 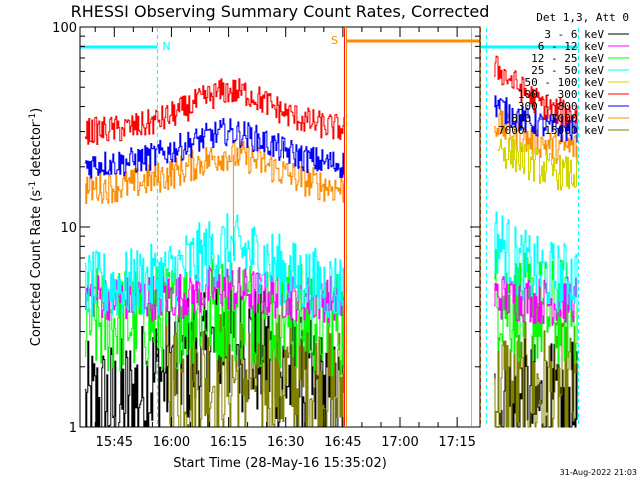 I want to click on legend-label-12-25-kev: 12 - 25 keV, so click(x=567, y=58).